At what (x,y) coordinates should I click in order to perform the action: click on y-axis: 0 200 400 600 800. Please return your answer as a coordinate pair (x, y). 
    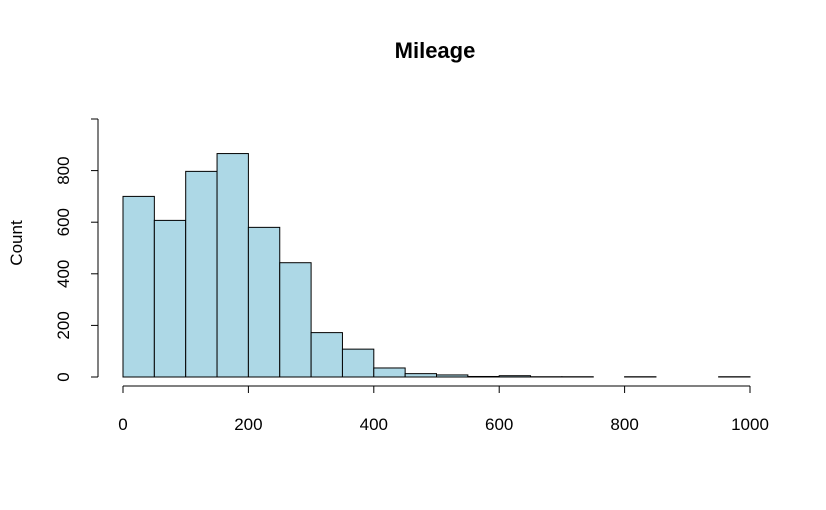
    Looking at the image, I should click on (76, 250).